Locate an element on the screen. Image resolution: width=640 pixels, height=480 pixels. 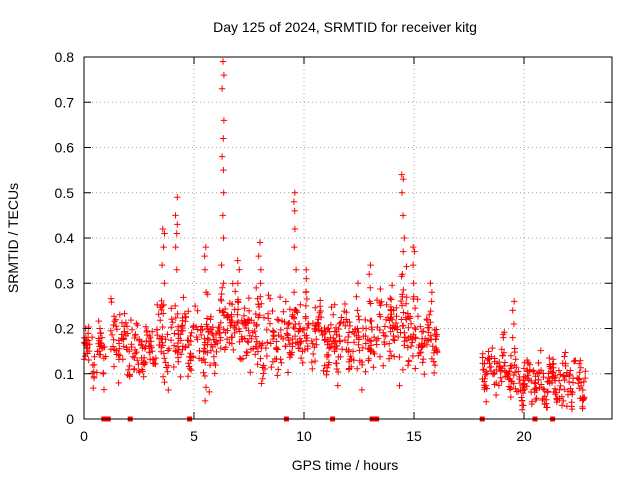
y-tick-label: 0 is located at coordinates (70, 419).